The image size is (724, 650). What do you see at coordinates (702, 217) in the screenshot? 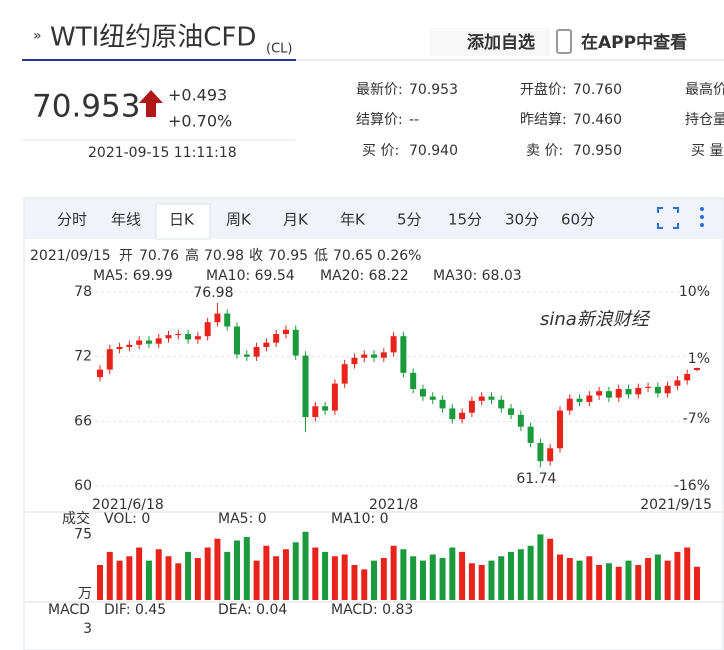
I see `more-icon` at bounding box center [702, 217].